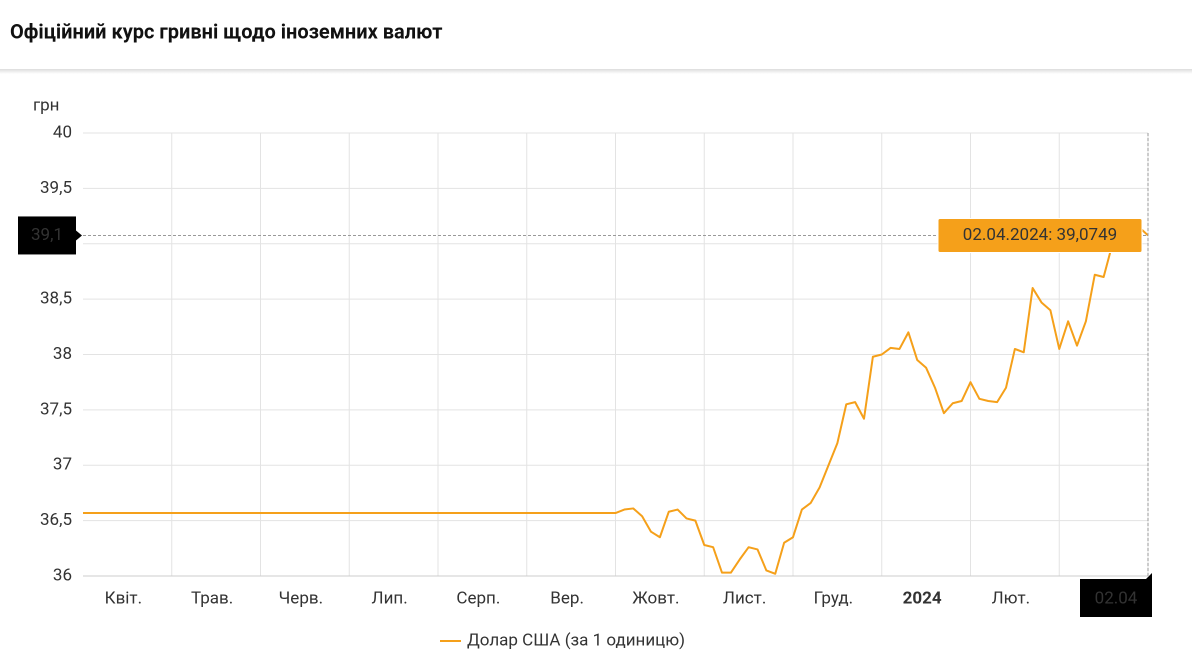 This screenshot has height=667, width=1192. What do you see at coordinates (744, 598) in the screenshot?
I see `x-tick-label: Лист.` at bounding box center [744, 598].